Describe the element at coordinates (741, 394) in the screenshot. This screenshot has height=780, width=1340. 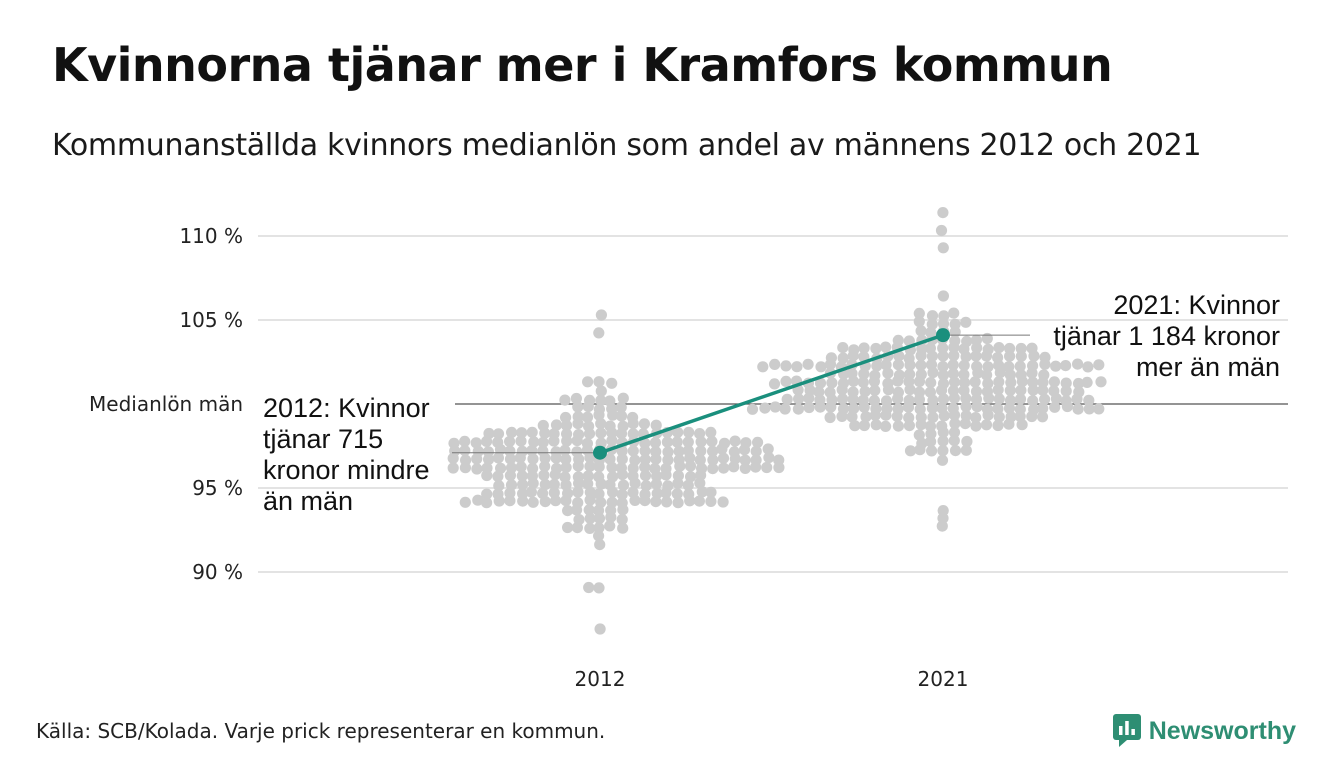
I see `highlight-layer` at that location.